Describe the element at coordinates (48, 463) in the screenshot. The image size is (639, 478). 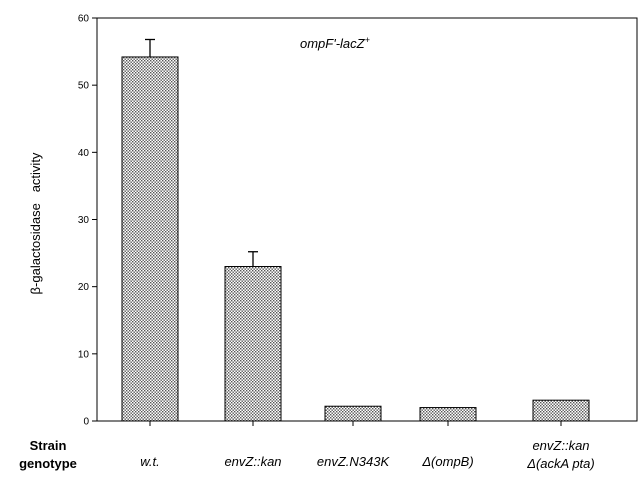
I see `x-axis-label: genotype` at that location.